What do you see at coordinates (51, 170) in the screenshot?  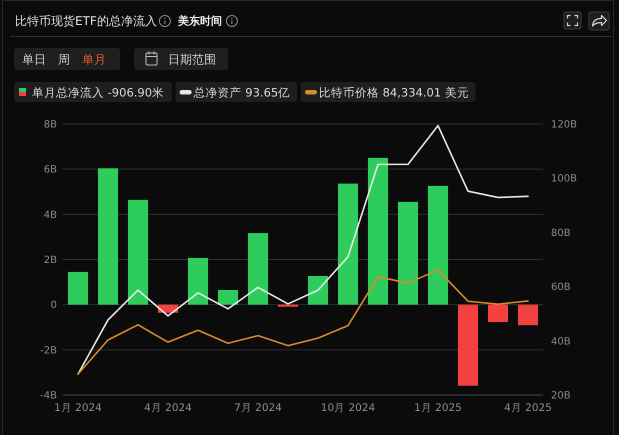 I see `y-tick-label: 6B` at bounding box center [51, 170].